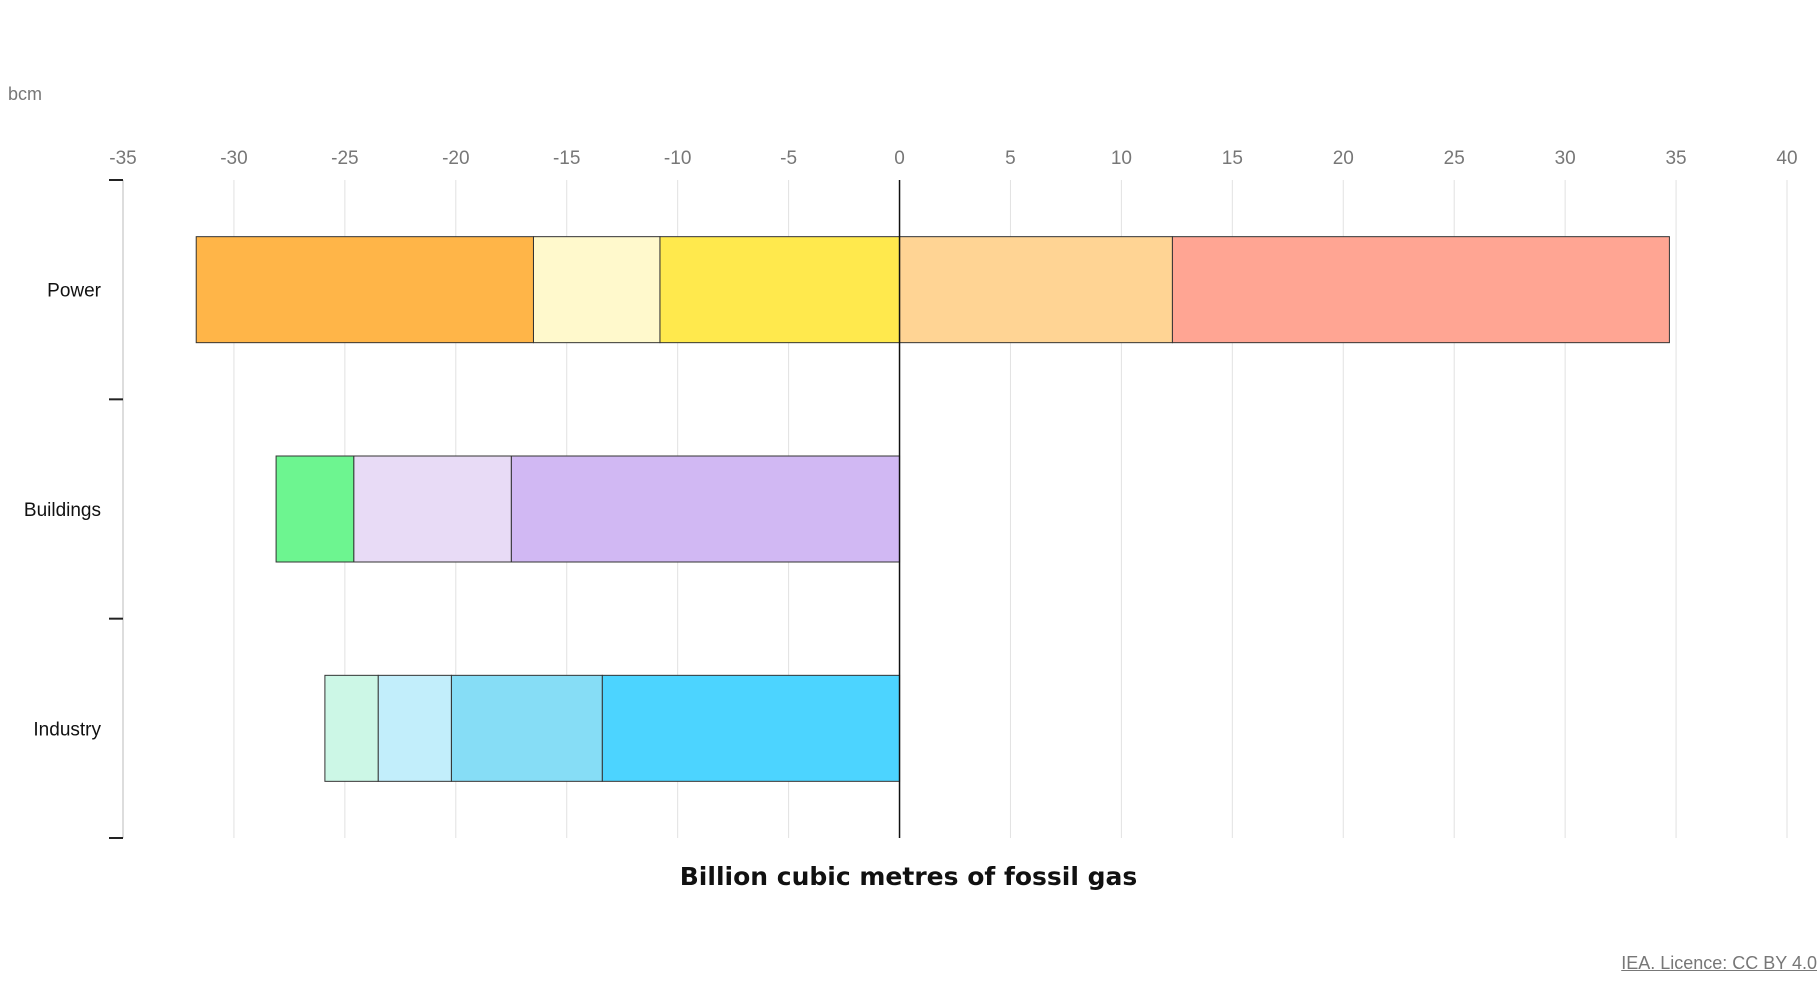 This screenshot has height=1001, width=1817. Describe the element at coordinates (1232, 158) in the screenshot. I see `x-tick-label: 15` at that location.